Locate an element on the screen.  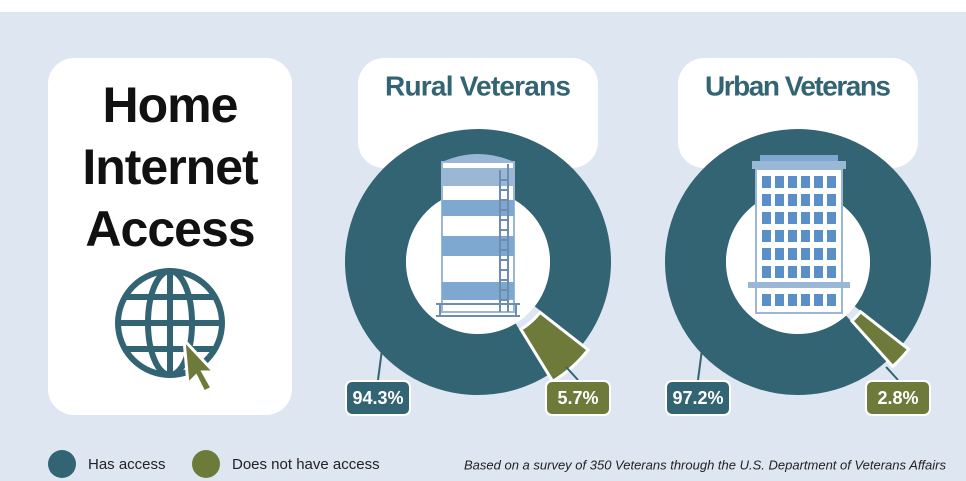
chart-title: Urban Veterans is located at coordinates (798, 85).